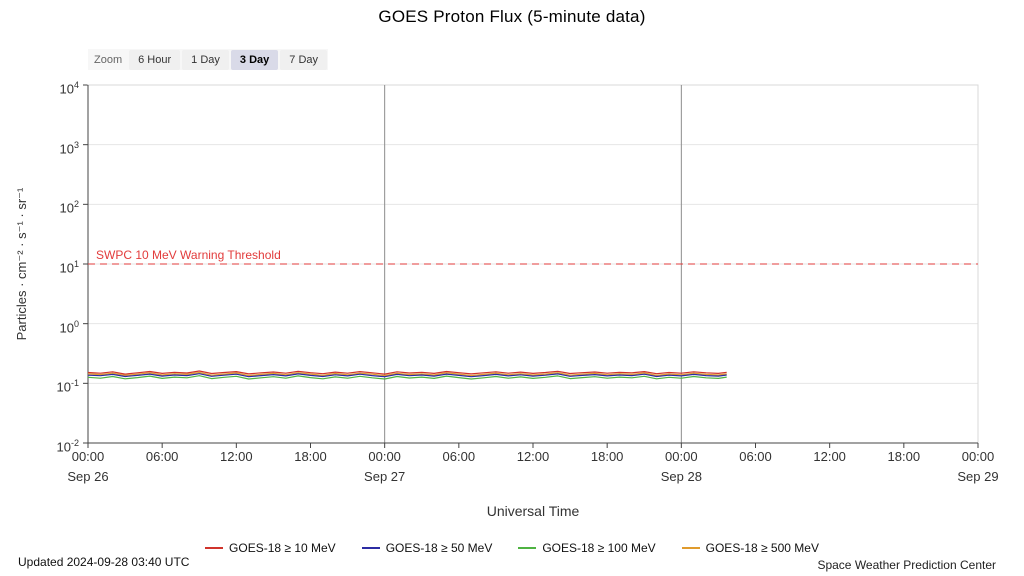 Image resolution: width=1024 pixels, height=576 pixels. I want to click on series-line-GOES-18 ≥ 100 MeV, so click(407, 377).